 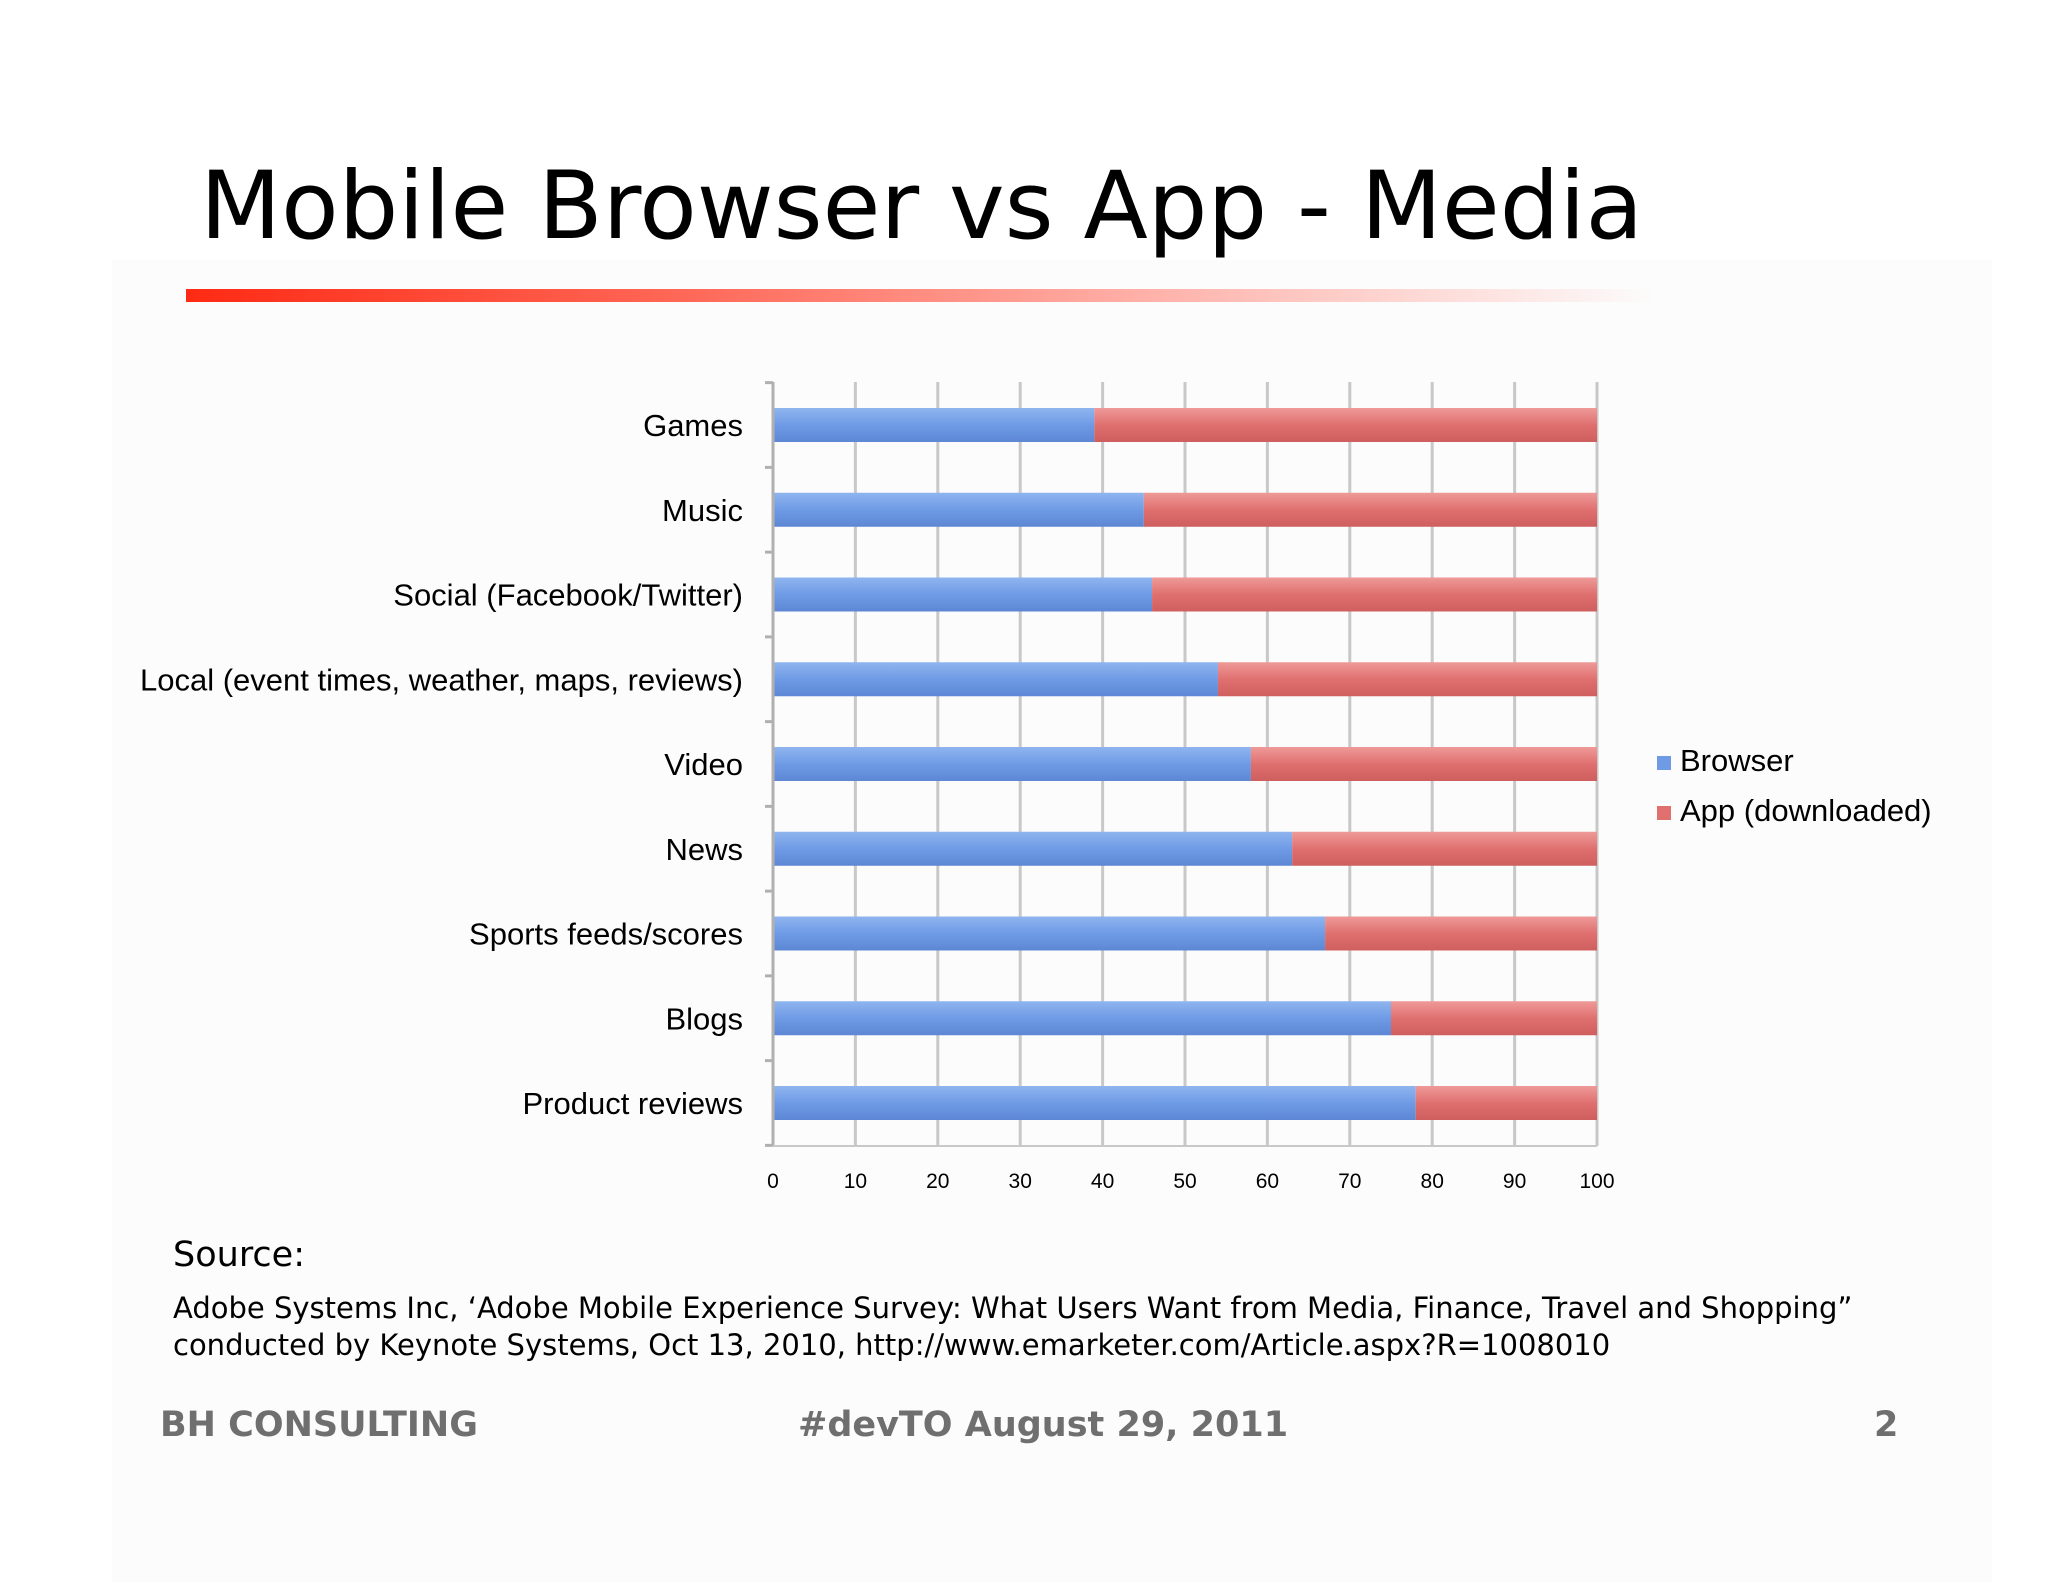 I want to click on footer-company: BH CONSULTING, so click(x=319, y=1425).